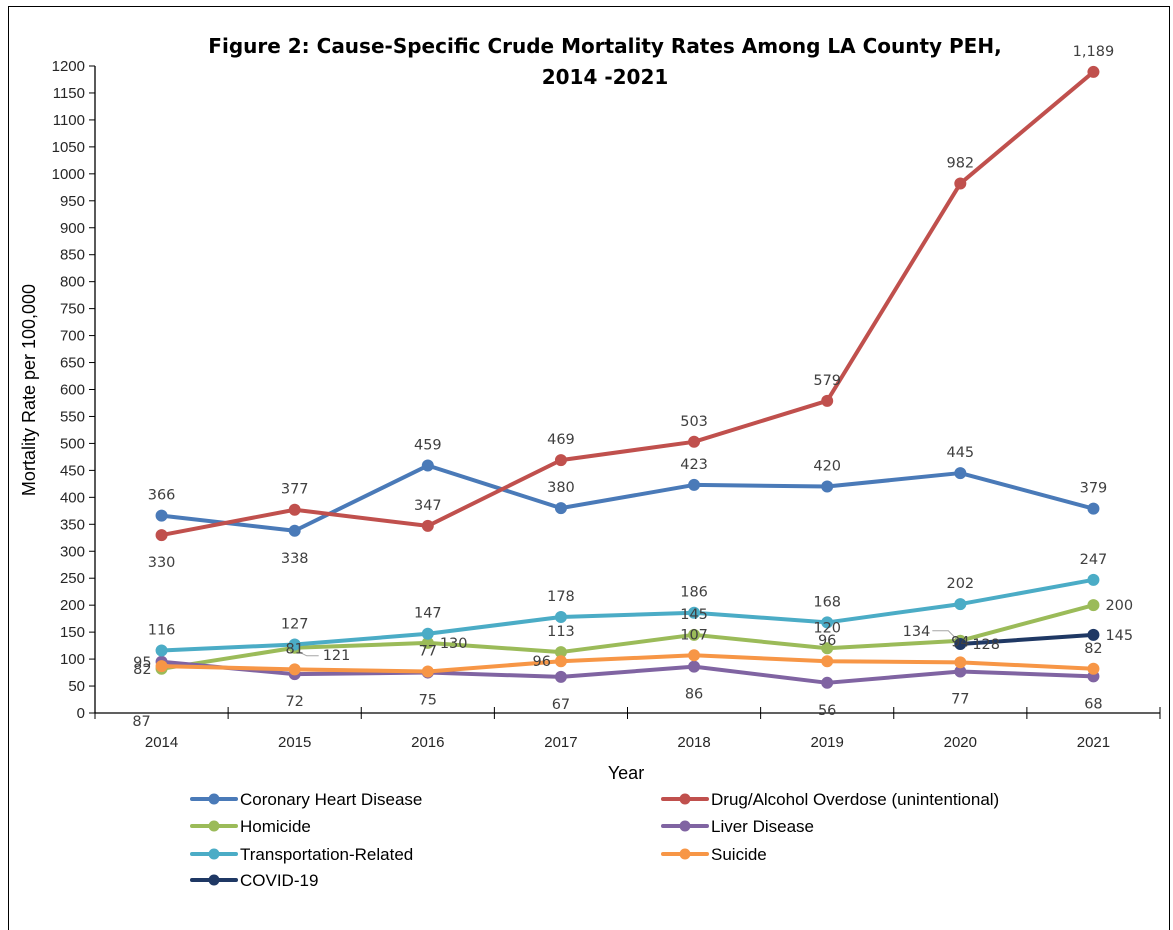  What do you see at coordinates (1119, 606) in the screenshot?
I see `data-label: 200` at bounding box center [1119, 606].